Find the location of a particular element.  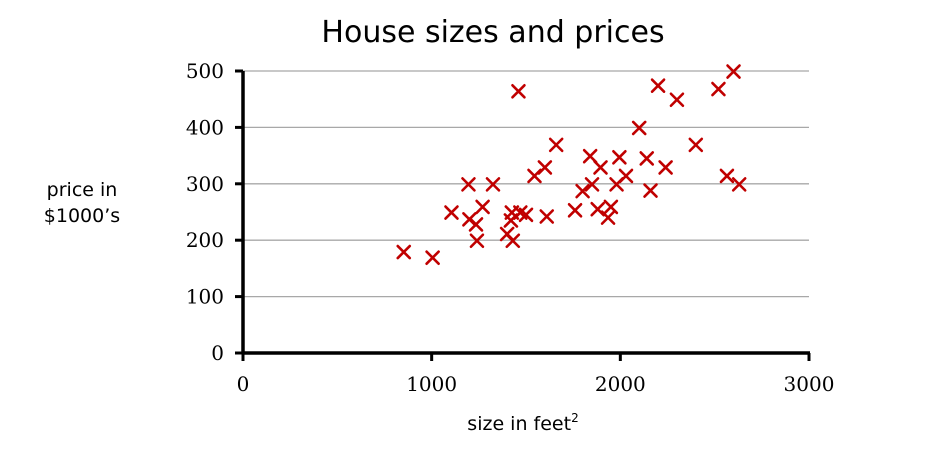

y-tick-label: 100 is located at coordinates (205, 297).